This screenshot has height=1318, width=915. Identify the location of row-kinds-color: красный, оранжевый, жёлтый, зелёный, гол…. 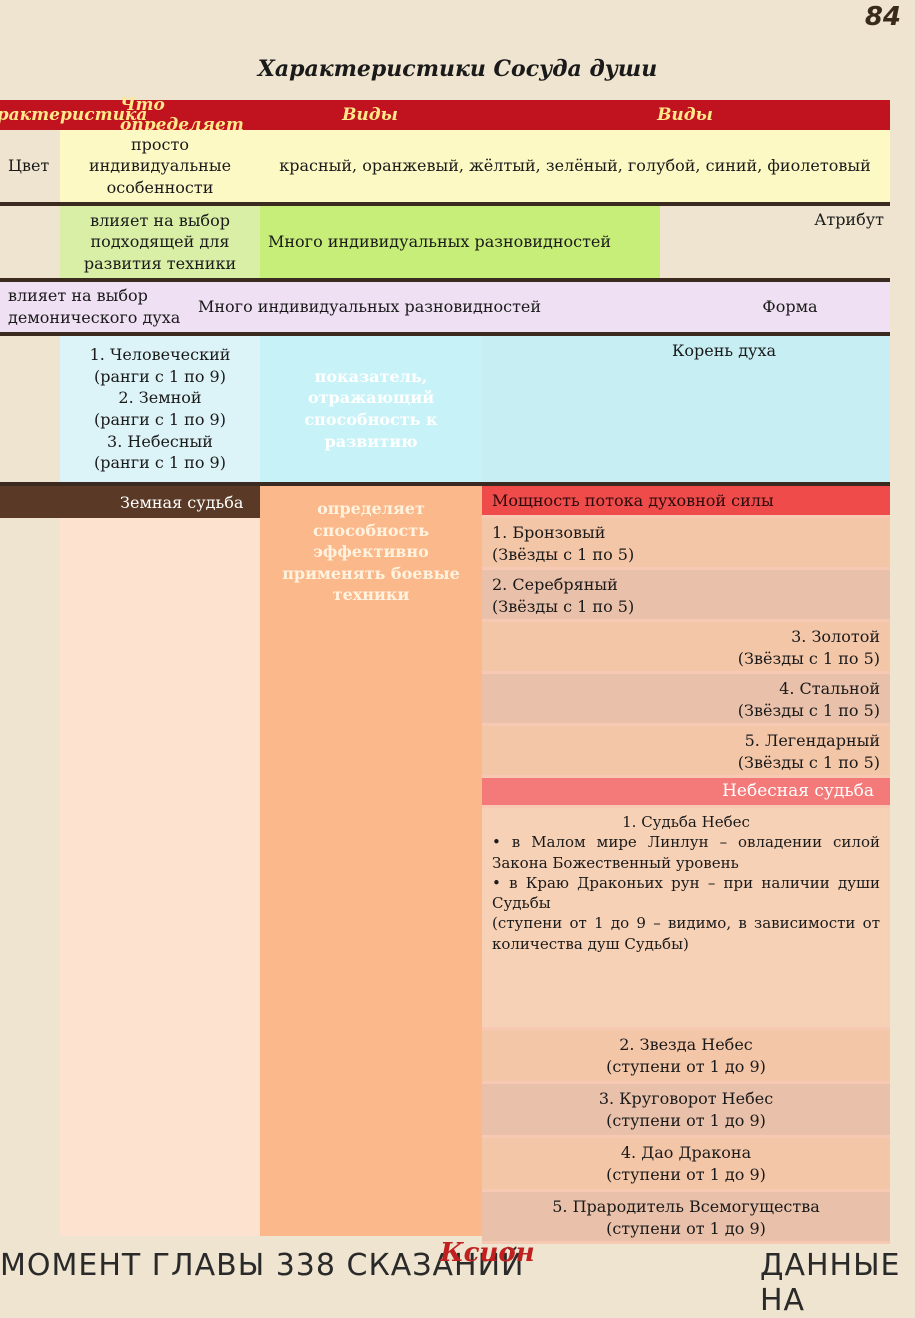
(575, 166).